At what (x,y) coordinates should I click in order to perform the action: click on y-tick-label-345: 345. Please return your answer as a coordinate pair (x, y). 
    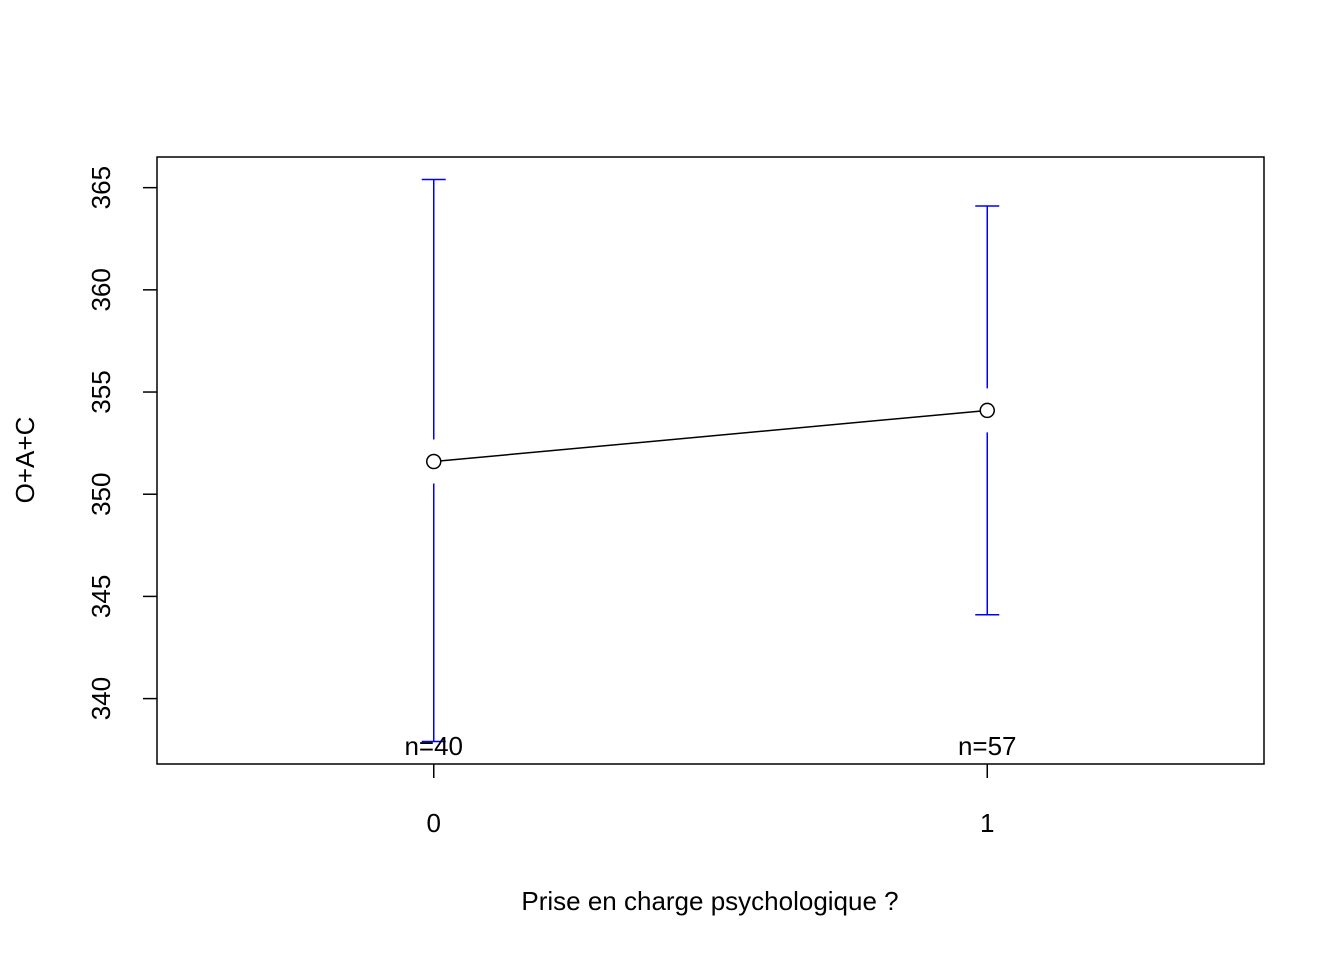
    Looking at the image, I should click on (101, 596).